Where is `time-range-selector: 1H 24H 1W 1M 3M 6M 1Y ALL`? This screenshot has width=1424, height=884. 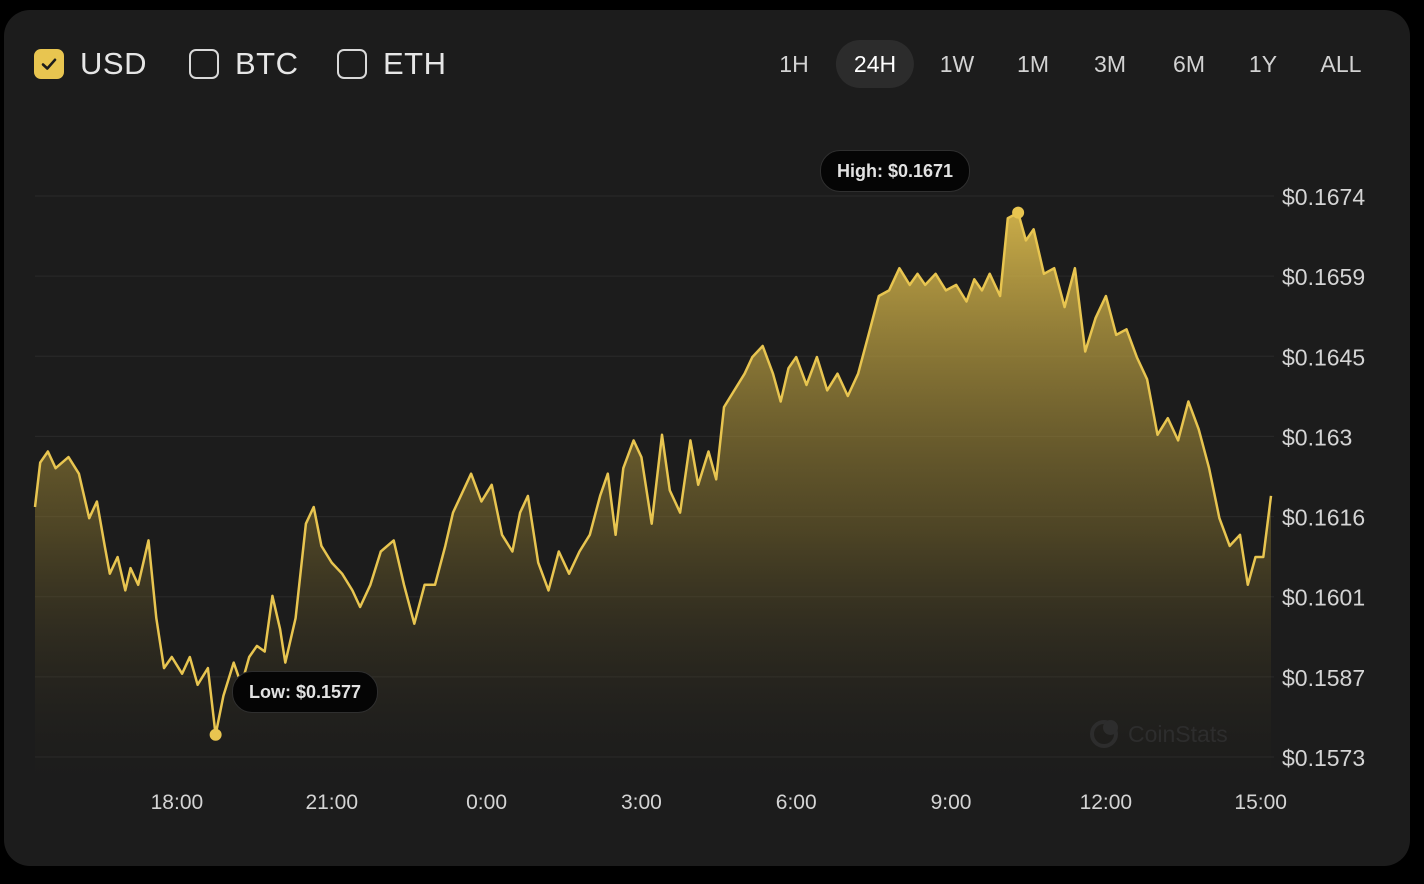 time-range-selector: 1H 24H 1W 1M 3M 6M 1Y ALL is located at coordinates (707, 64).